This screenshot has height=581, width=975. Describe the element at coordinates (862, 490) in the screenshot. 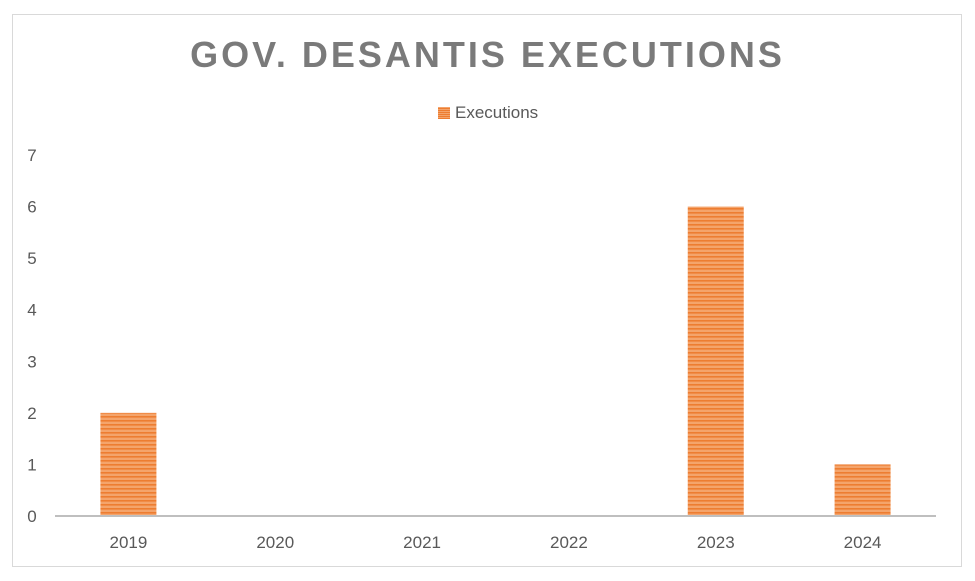

I see `bar-2024` at that location.